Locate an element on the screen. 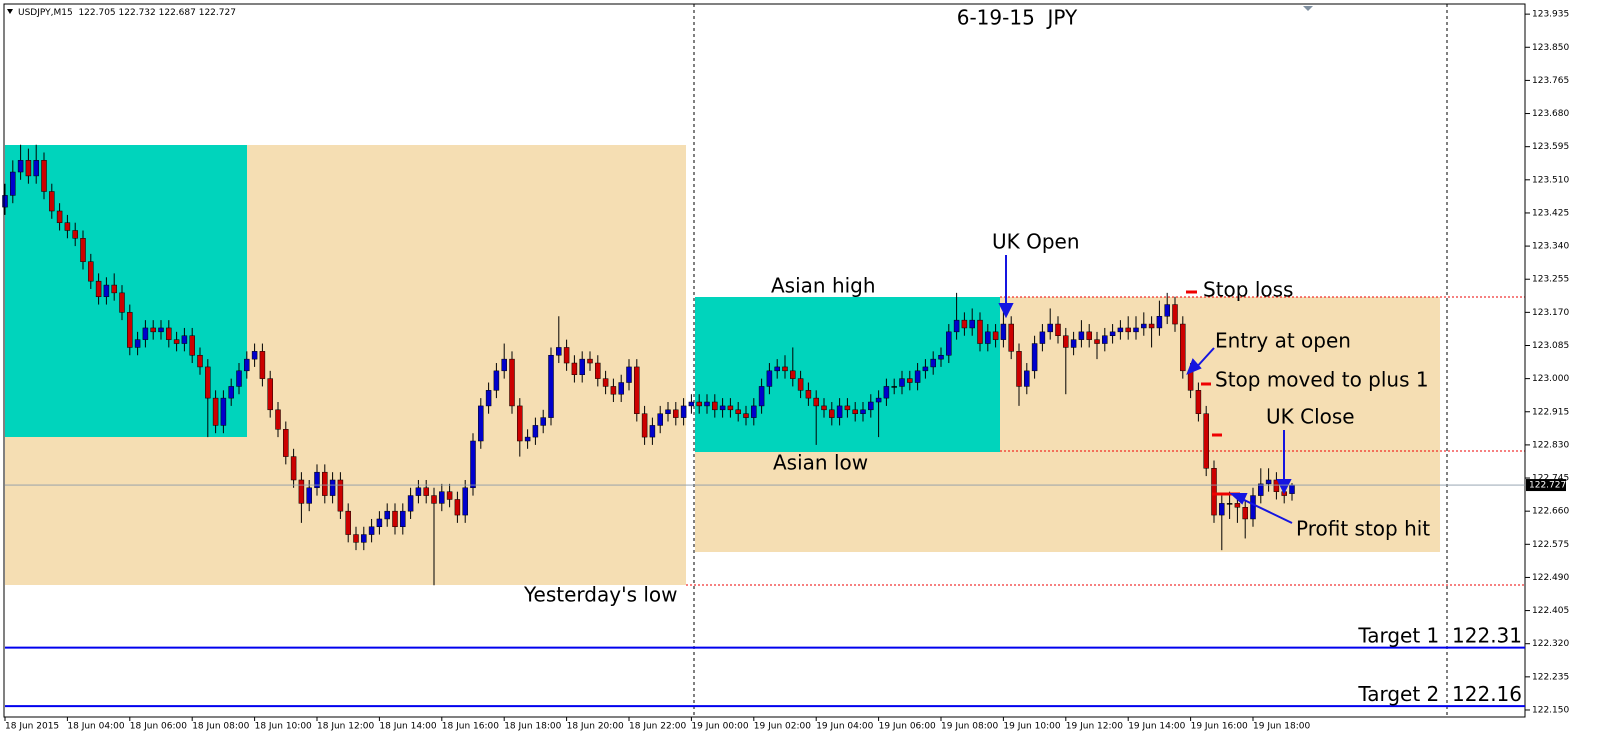 The image size is (1600, 749). arrows is located at coordinates (1145, 389).